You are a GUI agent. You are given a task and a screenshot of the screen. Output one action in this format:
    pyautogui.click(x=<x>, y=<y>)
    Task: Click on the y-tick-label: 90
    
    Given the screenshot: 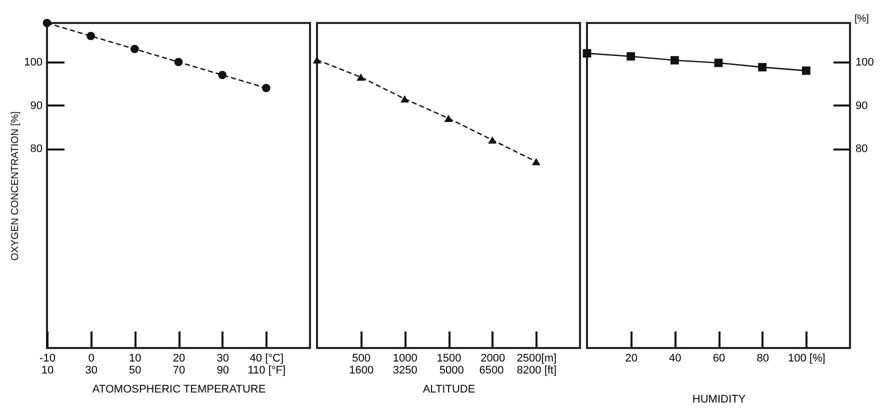 What is the action you would take?
    pyautogui.click(x=36, y=106)
    